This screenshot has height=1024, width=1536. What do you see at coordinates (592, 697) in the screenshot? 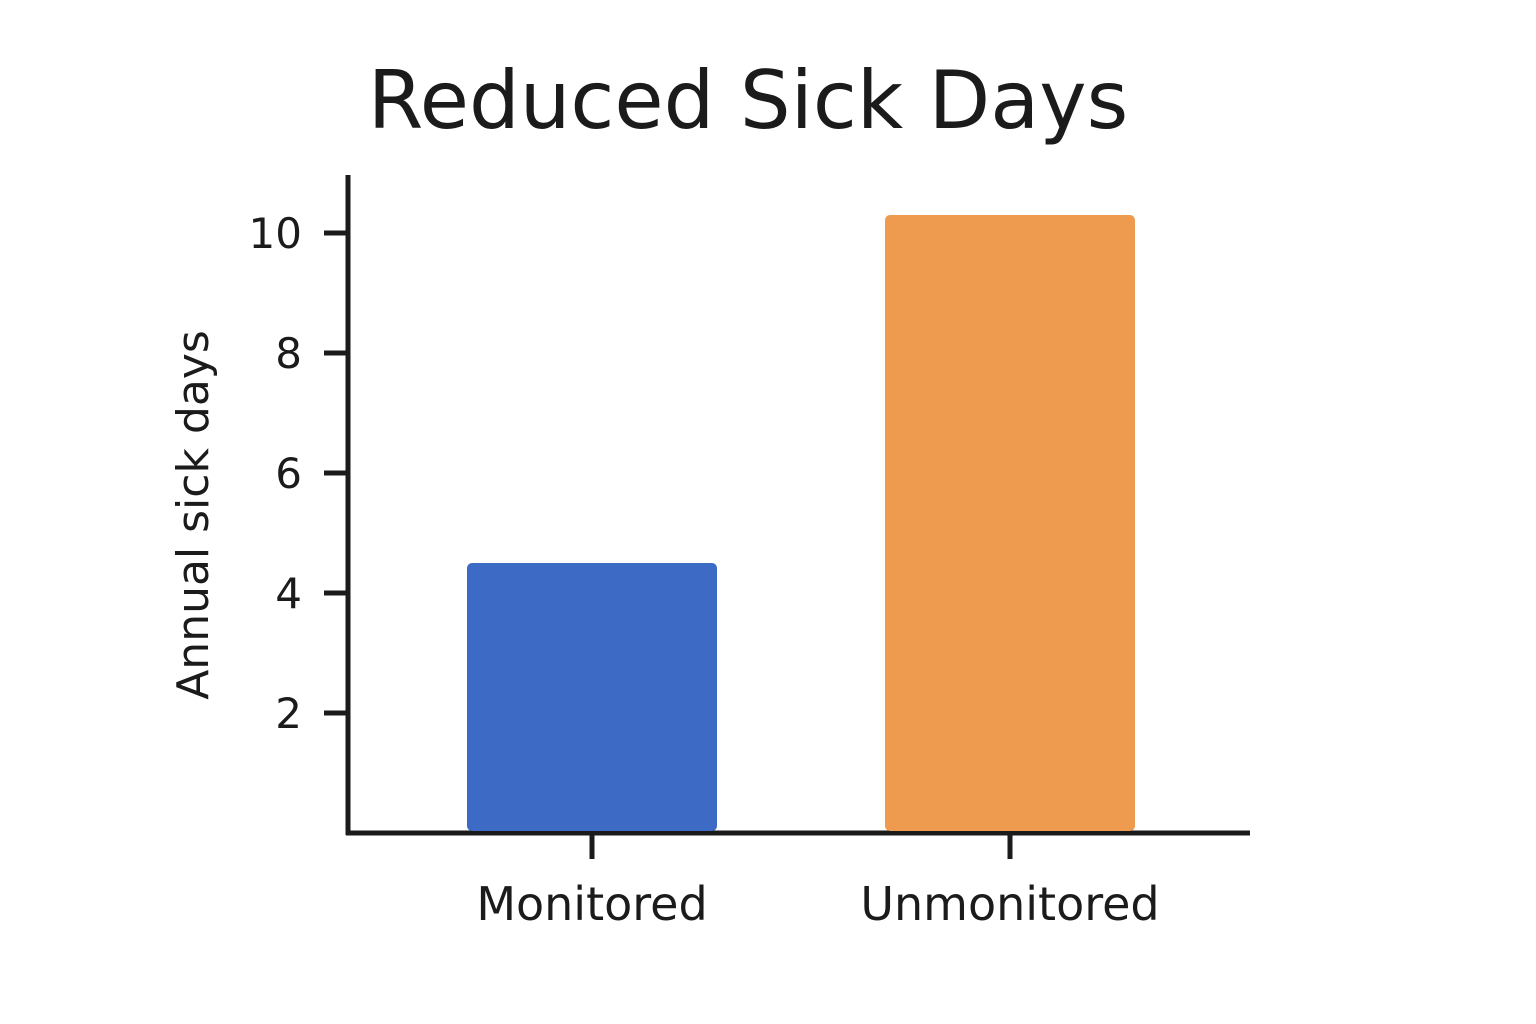
I see `bar-monitored` at bounding box center [592, 697].